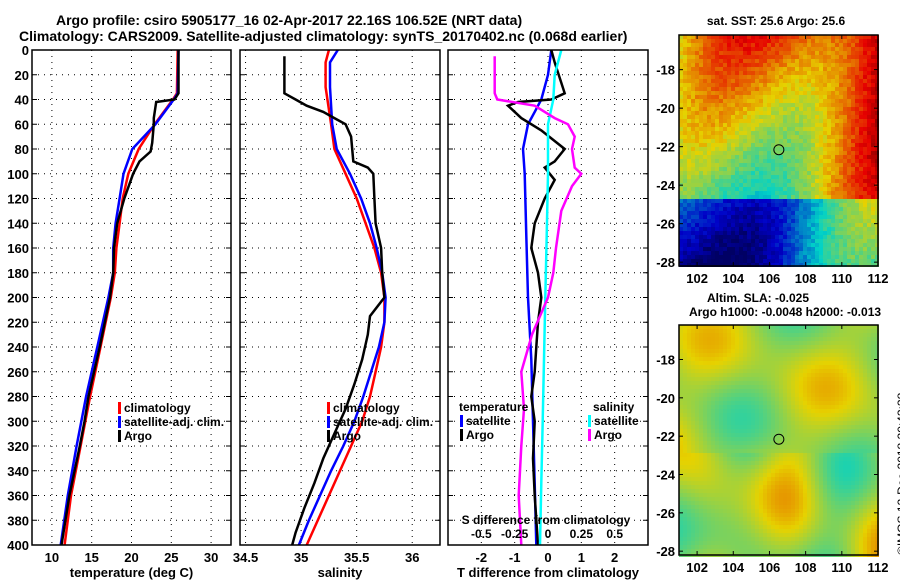 This screenshot has width=900, height=580. I want to click on x-axis-label: T difference from climatology, so click(548, 572).